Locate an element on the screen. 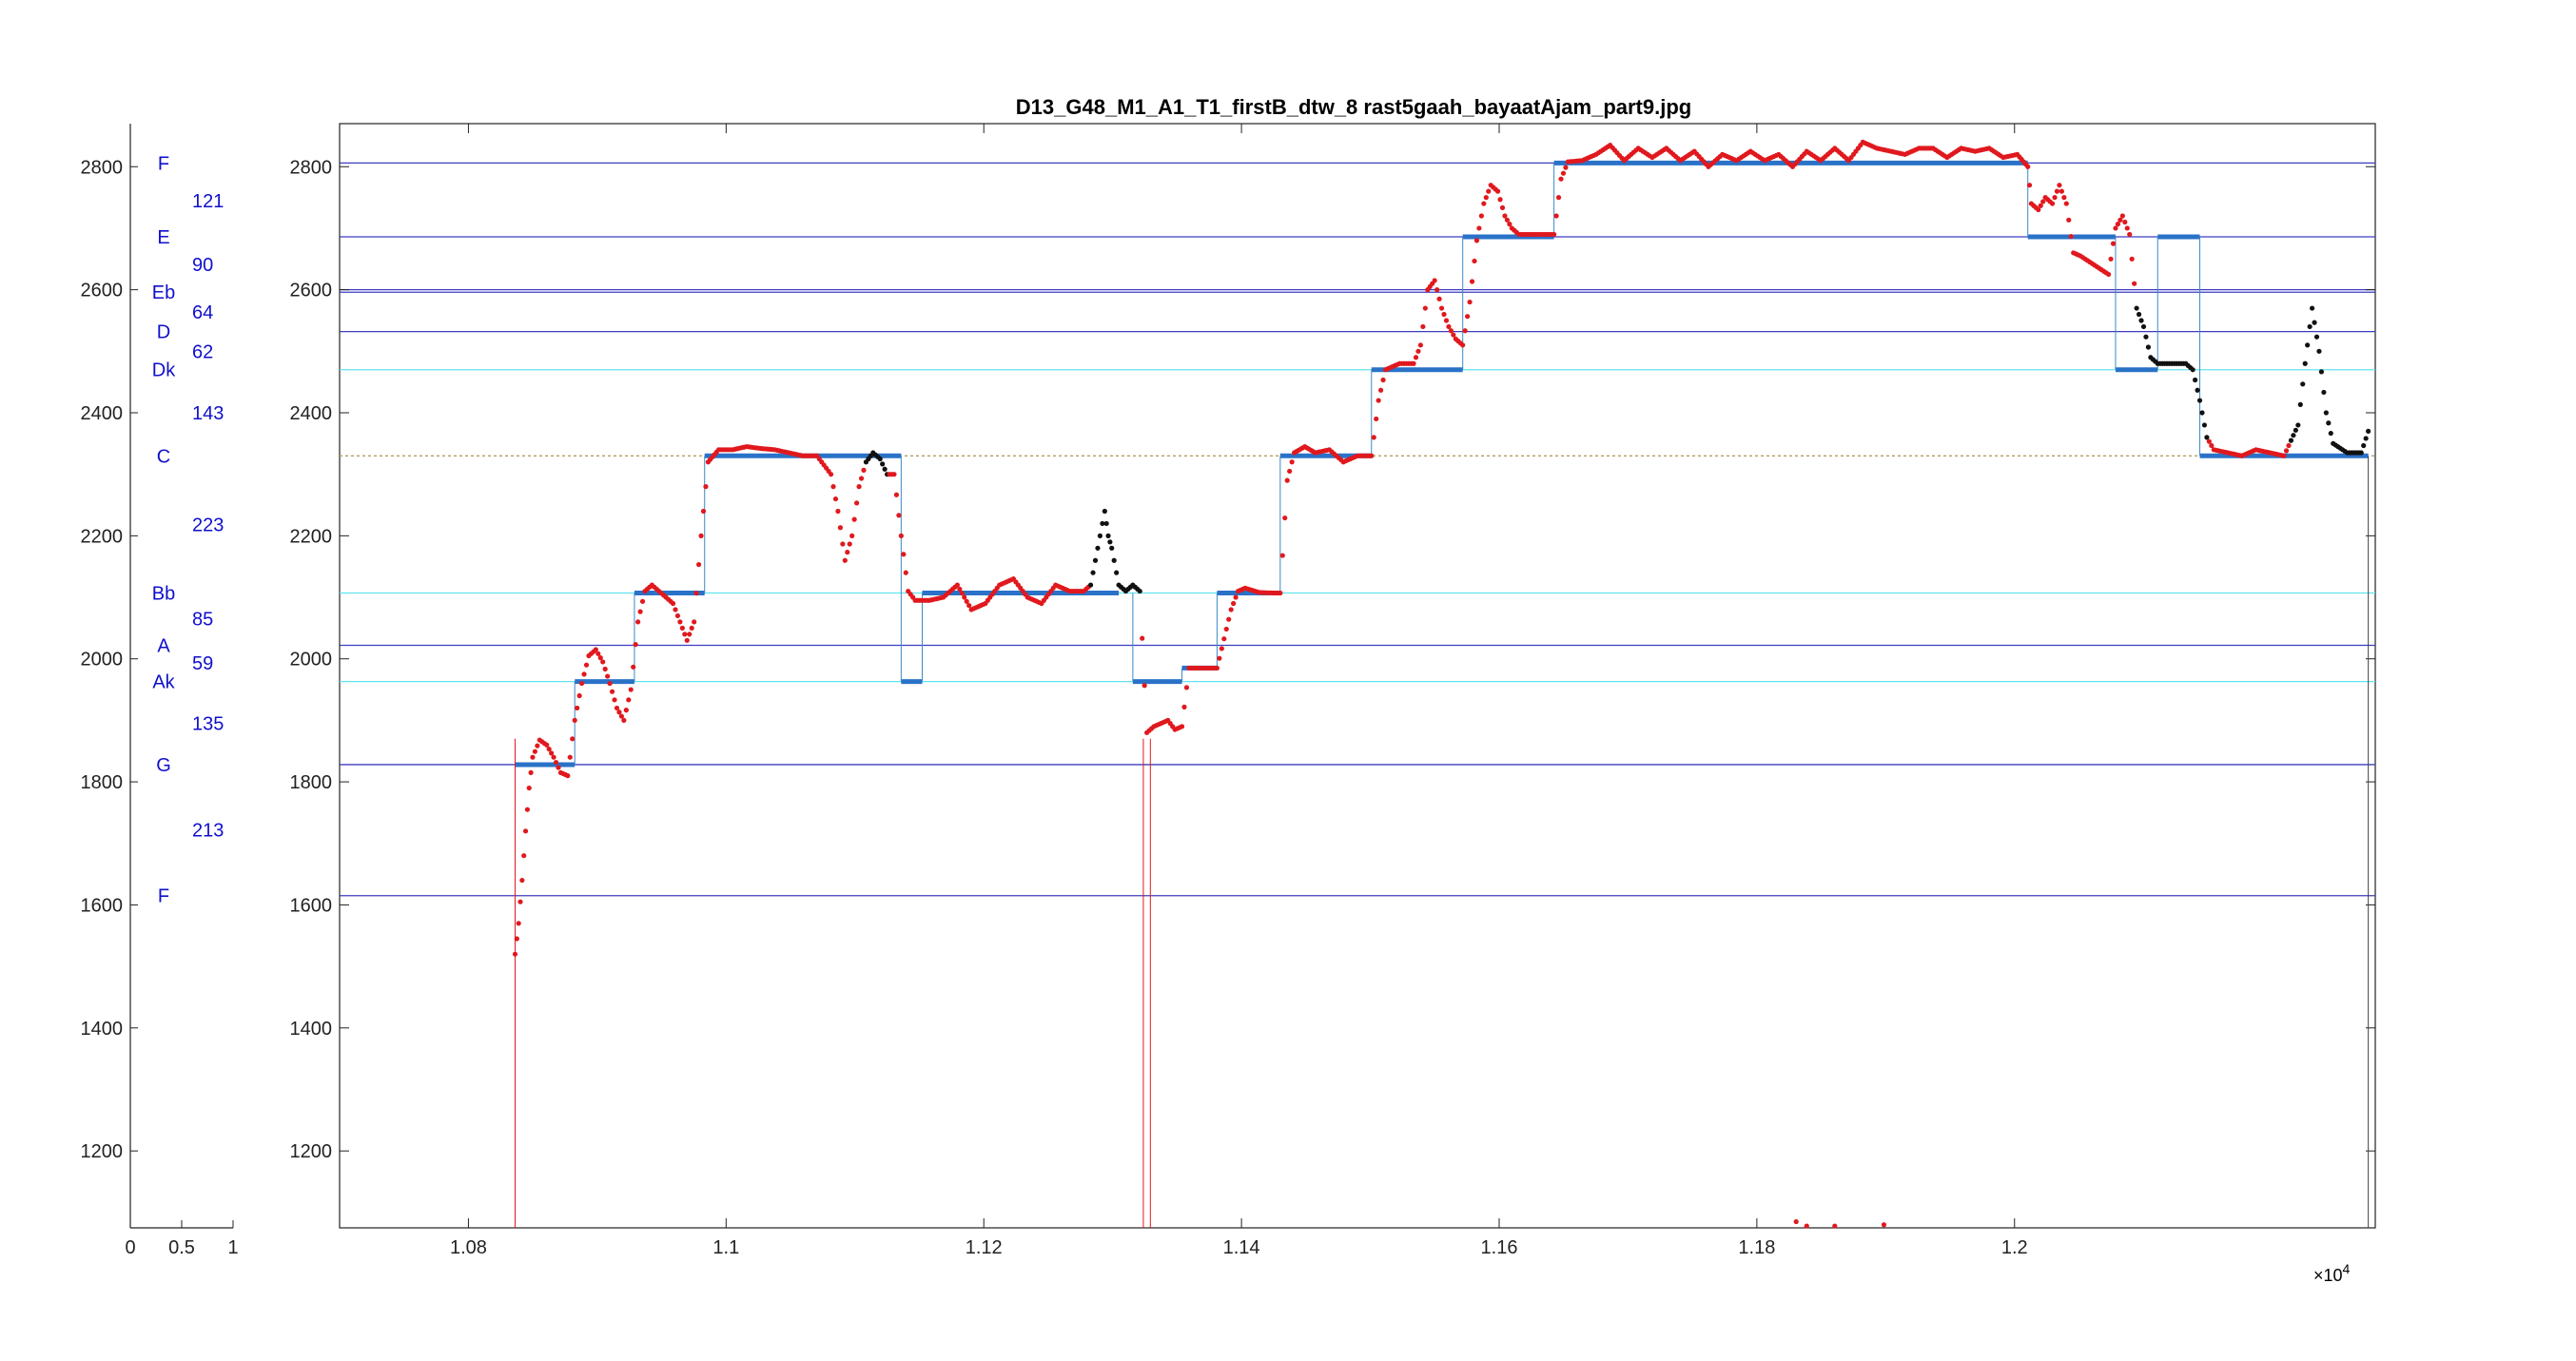 This screenshot has width=2576, height=1361. interval-label: 59 is located at coordinates (203, 663).